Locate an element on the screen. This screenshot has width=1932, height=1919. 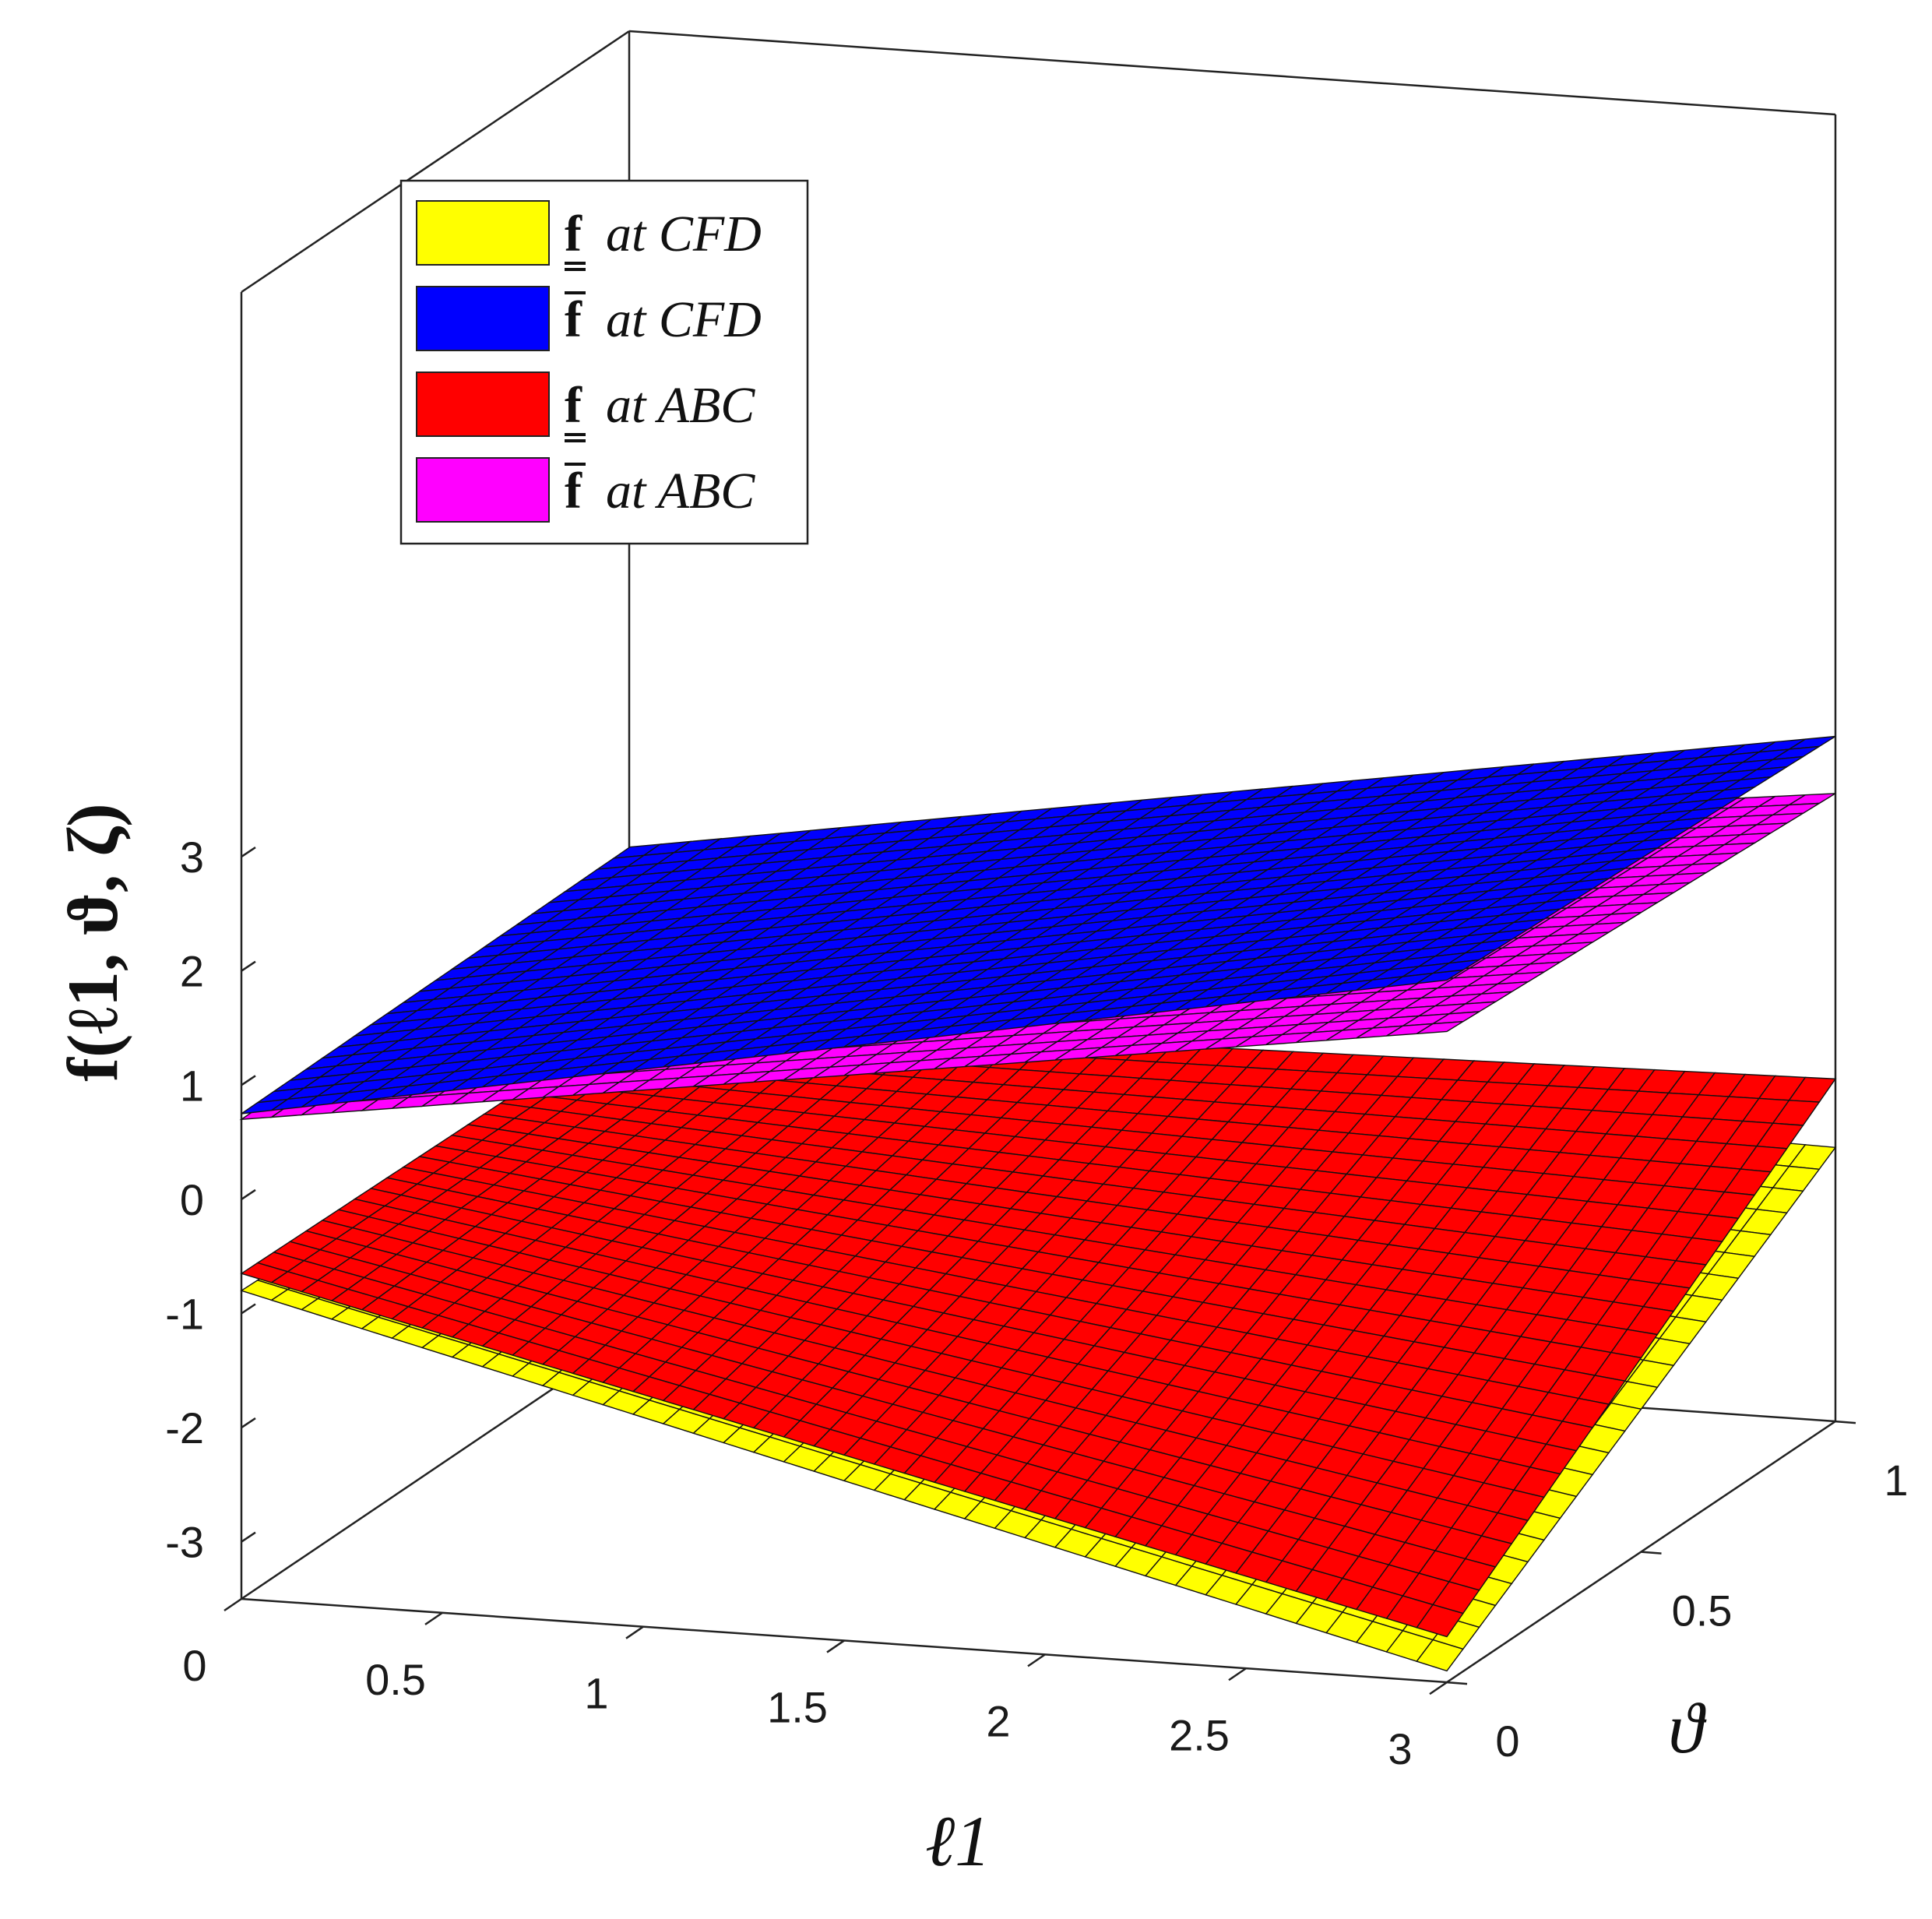
y-tick-label: 1 is located at coordinates (1896, 1480).